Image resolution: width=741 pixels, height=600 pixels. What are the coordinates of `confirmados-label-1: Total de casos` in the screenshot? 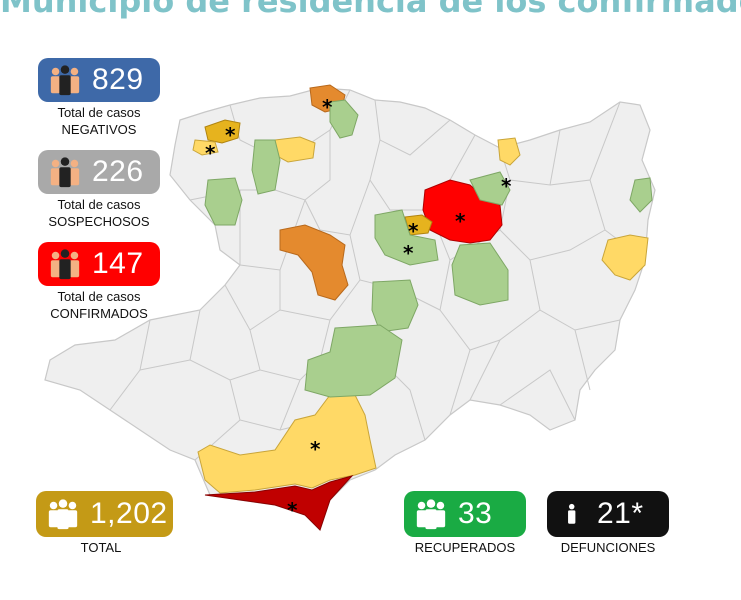 It's located at (99, 296).